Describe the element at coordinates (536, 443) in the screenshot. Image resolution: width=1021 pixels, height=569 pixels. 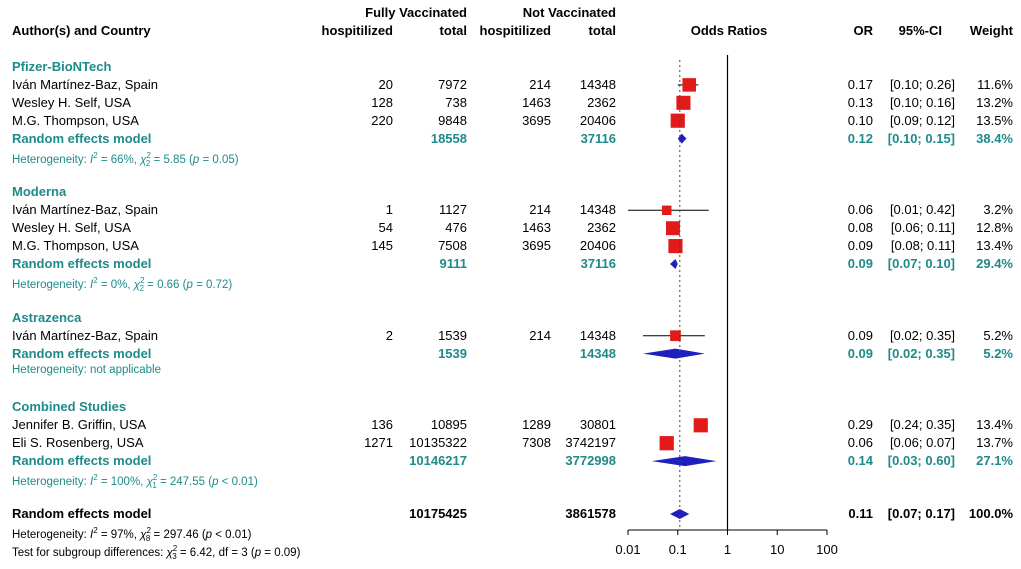
I see `unvacc-hospitalized: 7308` at that location.